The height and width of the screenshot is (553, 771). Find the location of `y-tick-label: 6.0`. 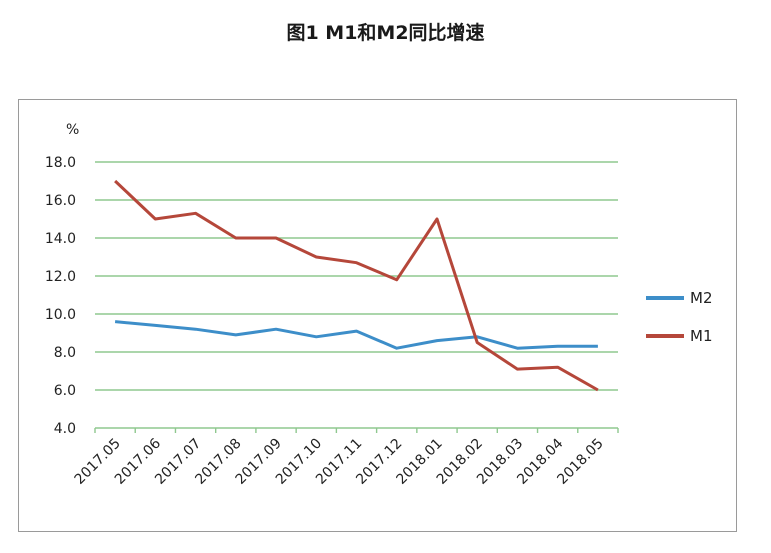

y-tick-label: 6.0 is located at coordinates (65, 391).